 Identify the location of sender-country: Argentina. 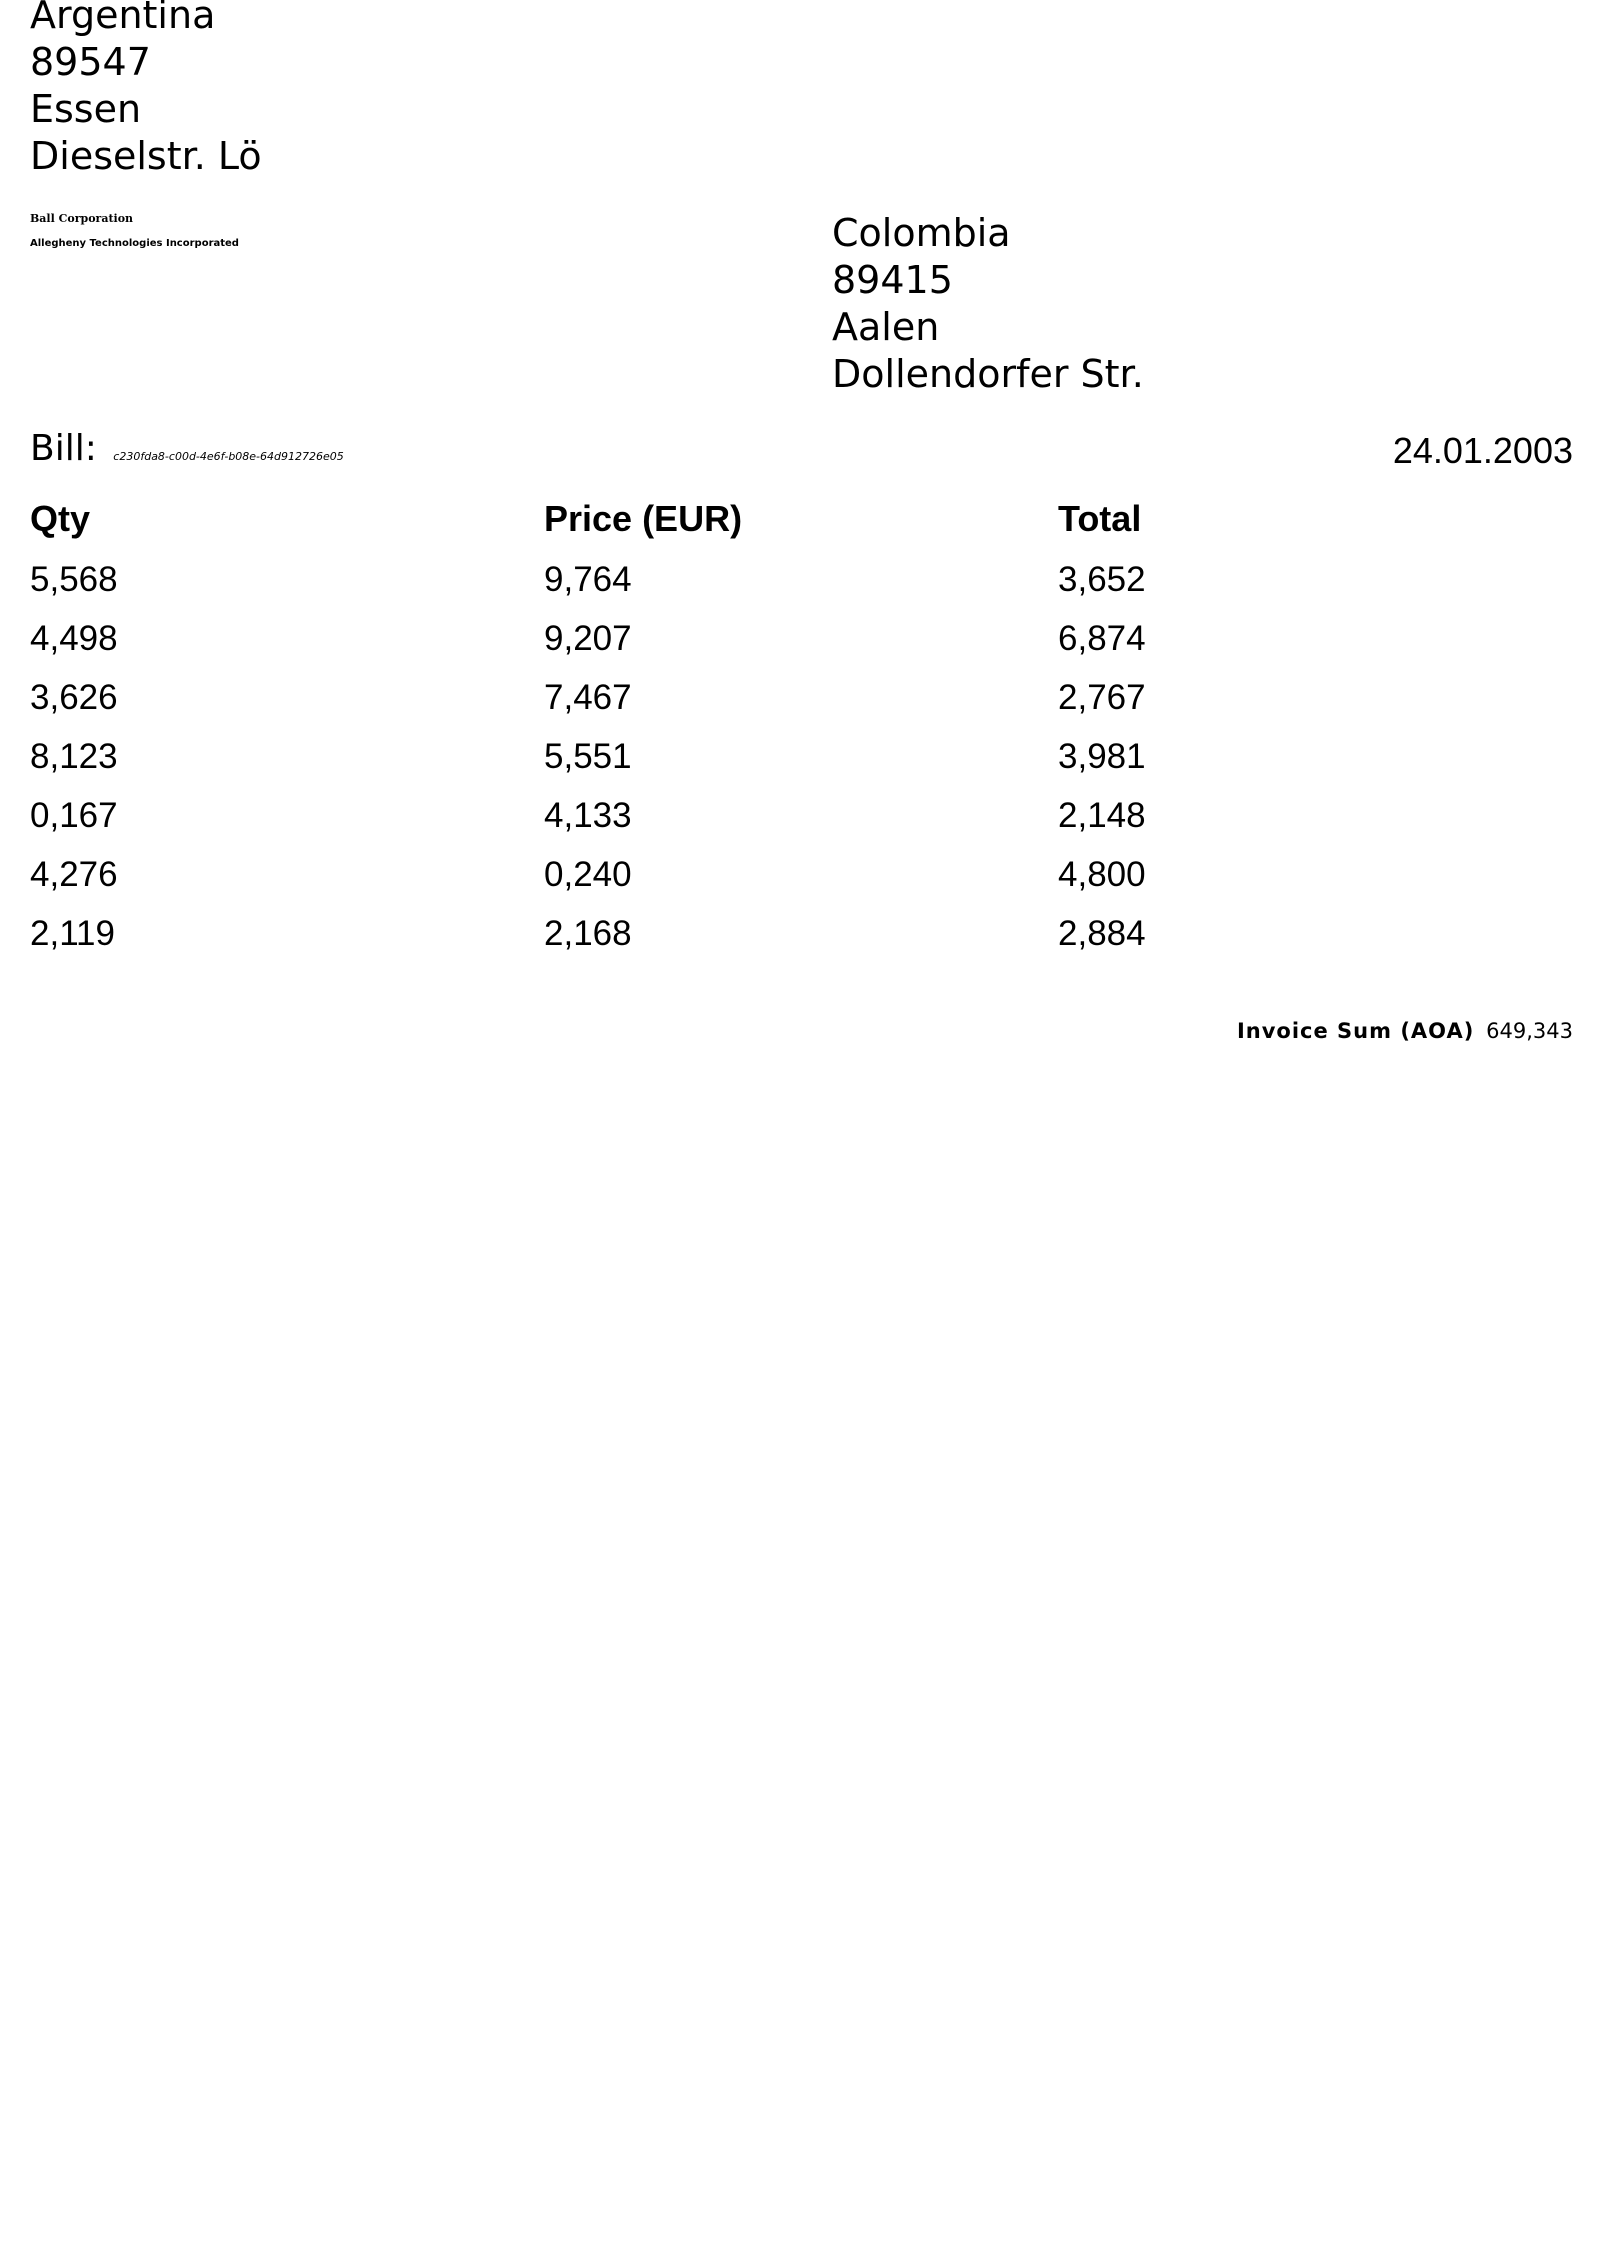
(123, 18).